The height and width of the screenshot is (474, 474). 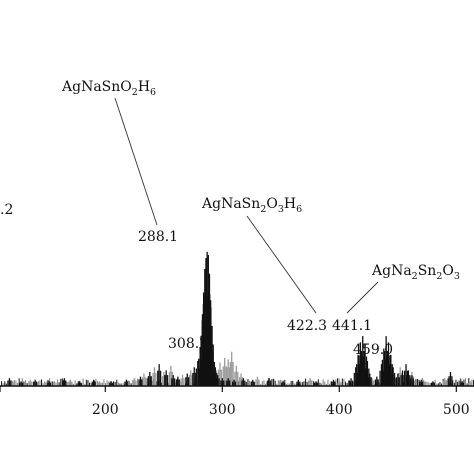 I want to click on formula-agnasno2h6: AgNaSnO2H6, so click(x=108, y=88).